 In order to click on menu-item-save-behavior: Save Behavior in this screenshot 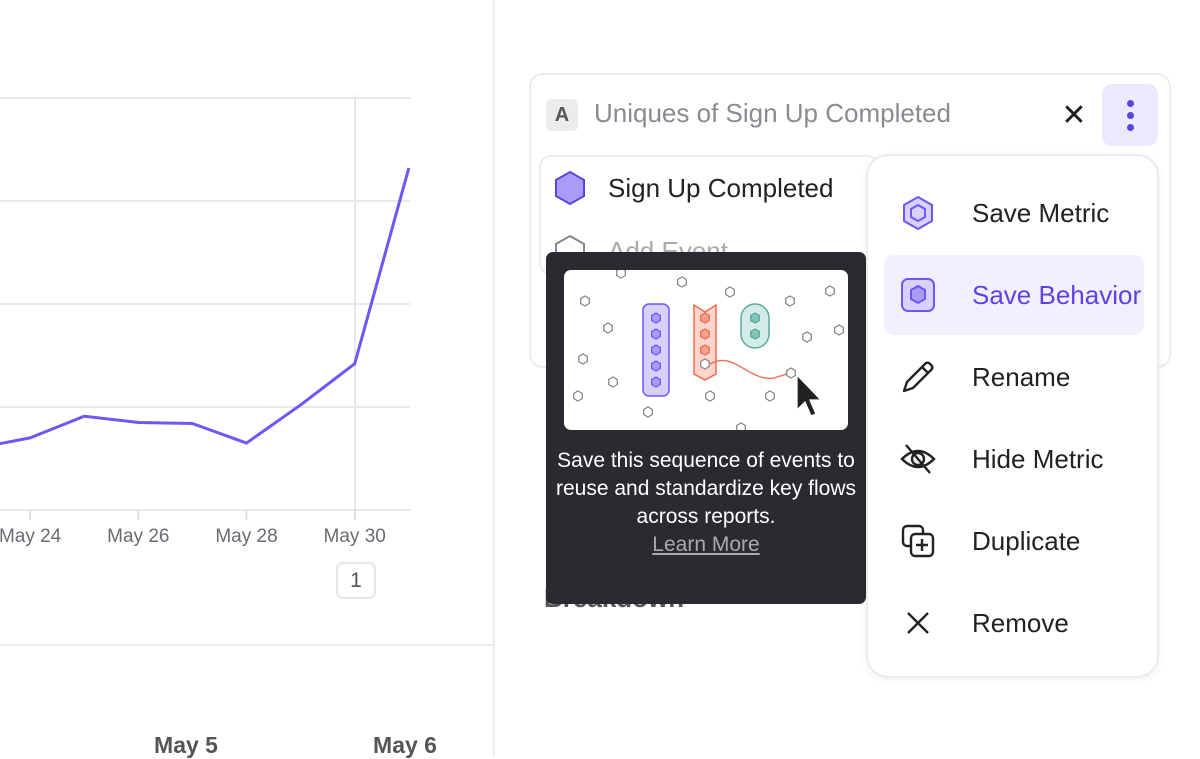, I will do `click(1014, 295)`.